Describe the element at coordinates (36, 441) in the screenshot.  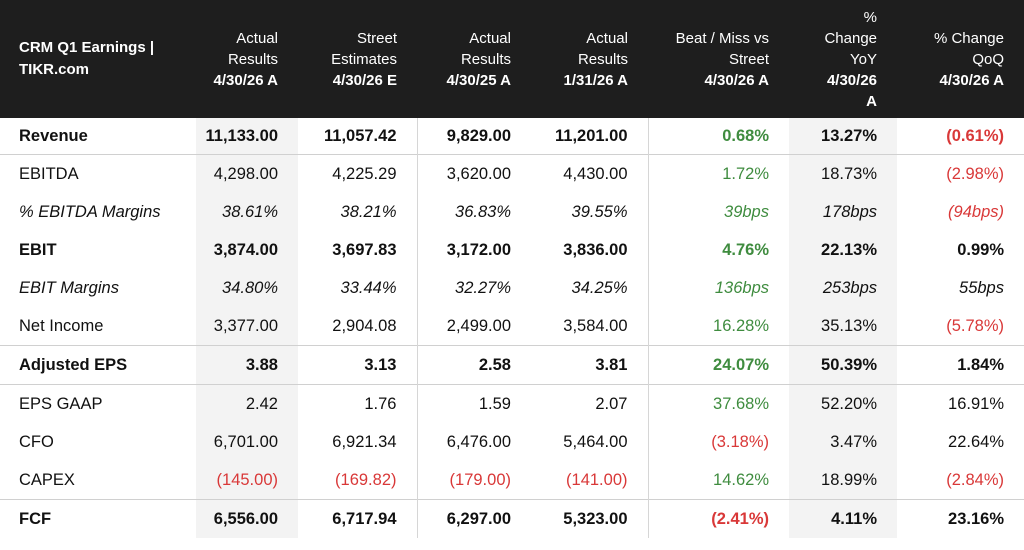
I see `row-label: CFO` at that location.